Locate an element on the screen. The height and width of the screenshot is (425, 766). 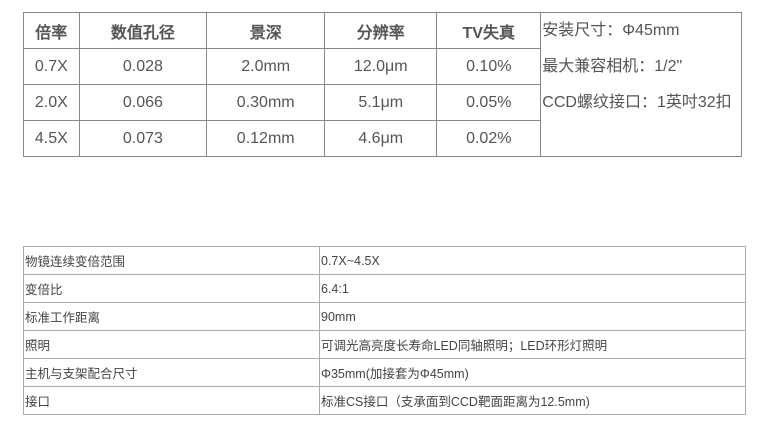
header-cell: 分辨率 is located at coordinates (381, 30).